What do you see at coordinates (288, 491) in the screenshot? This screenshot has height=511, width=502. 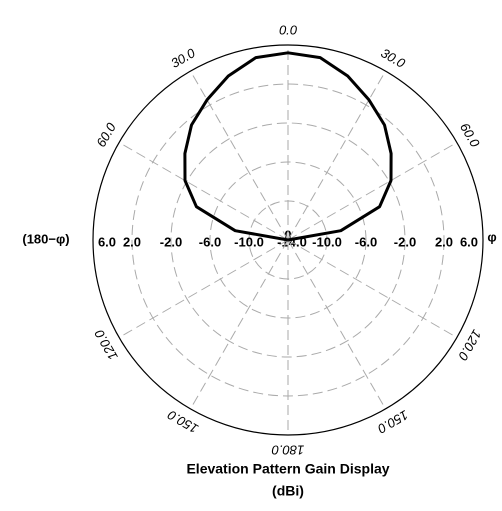 I see `chart-subtitle: (dBi)` at bounding box center [288, 491].